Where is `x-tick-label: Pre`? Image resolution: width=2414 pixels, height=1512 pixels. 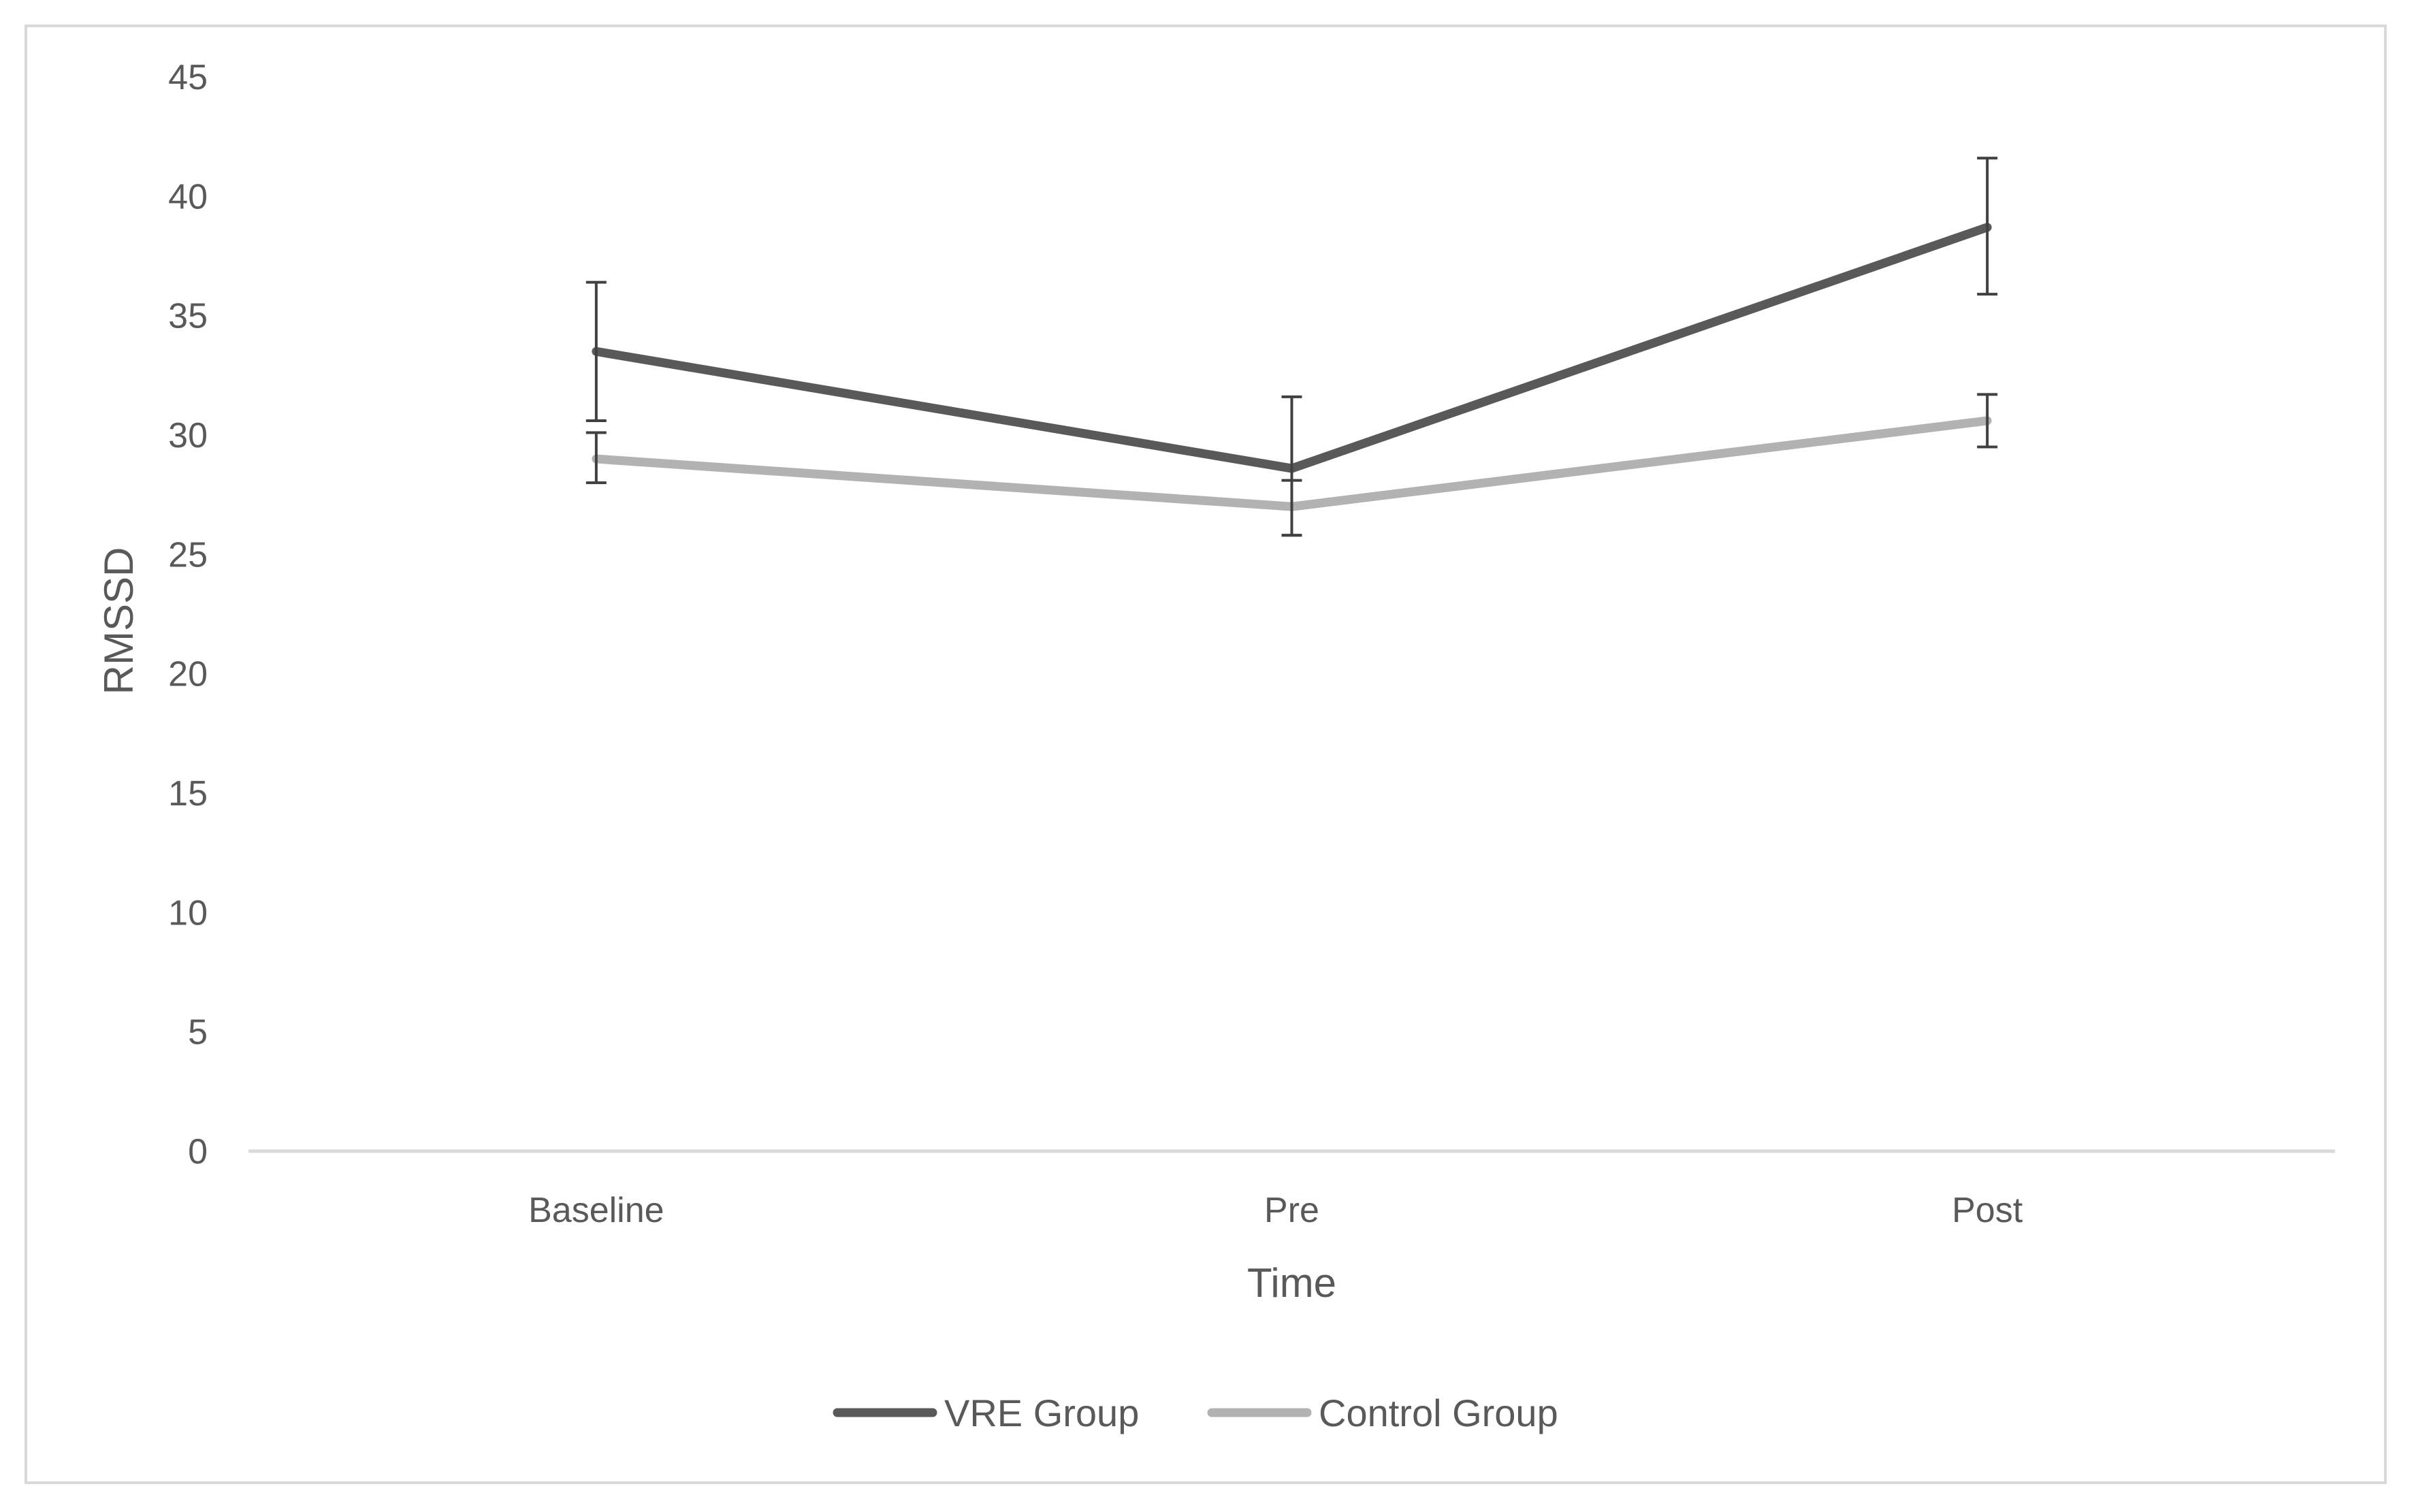
x-tick-label: Pre is located at coordinates (1291, 1210).